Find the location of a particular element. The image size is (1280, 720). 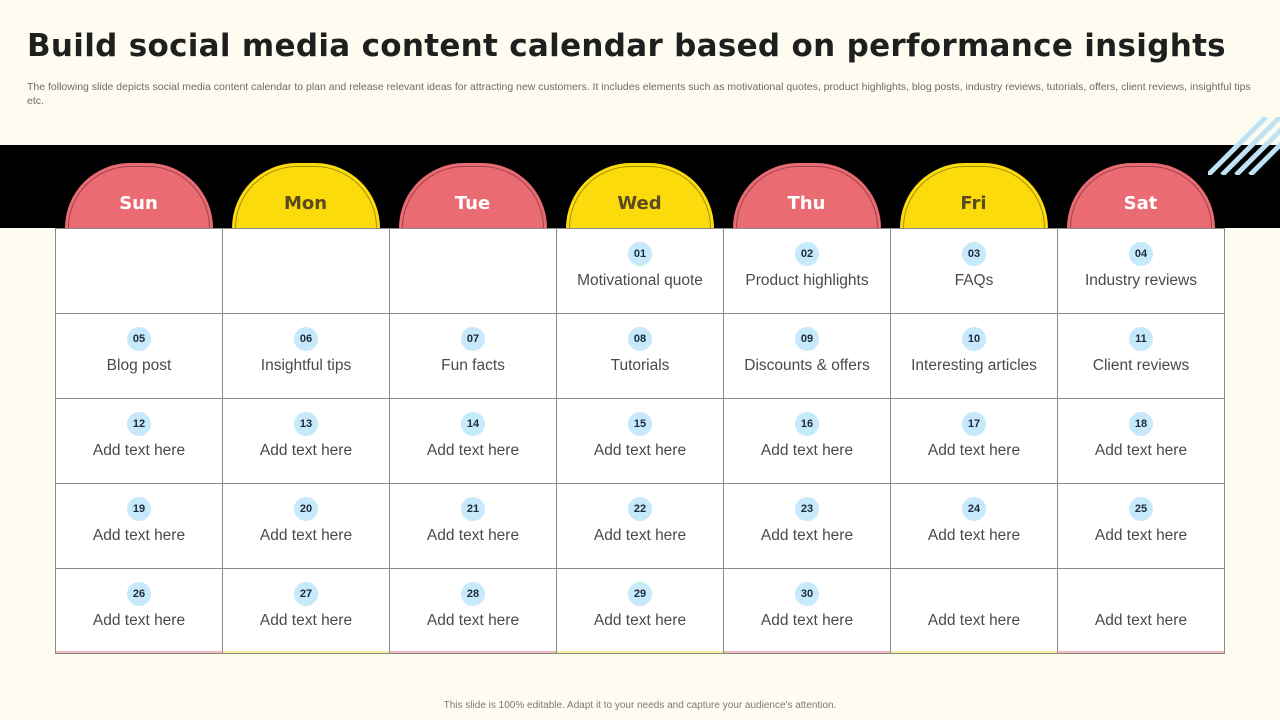

day-number-badge: 18 is located at coordinates (1141, 424).